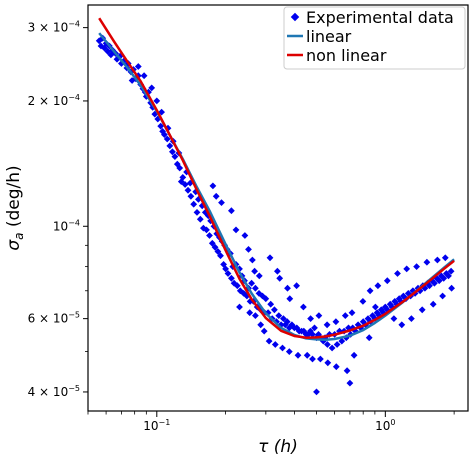 The width and height of the screenshot is (474, 460). I want to click on x-axis-label: τ (h), so click(278, 447).